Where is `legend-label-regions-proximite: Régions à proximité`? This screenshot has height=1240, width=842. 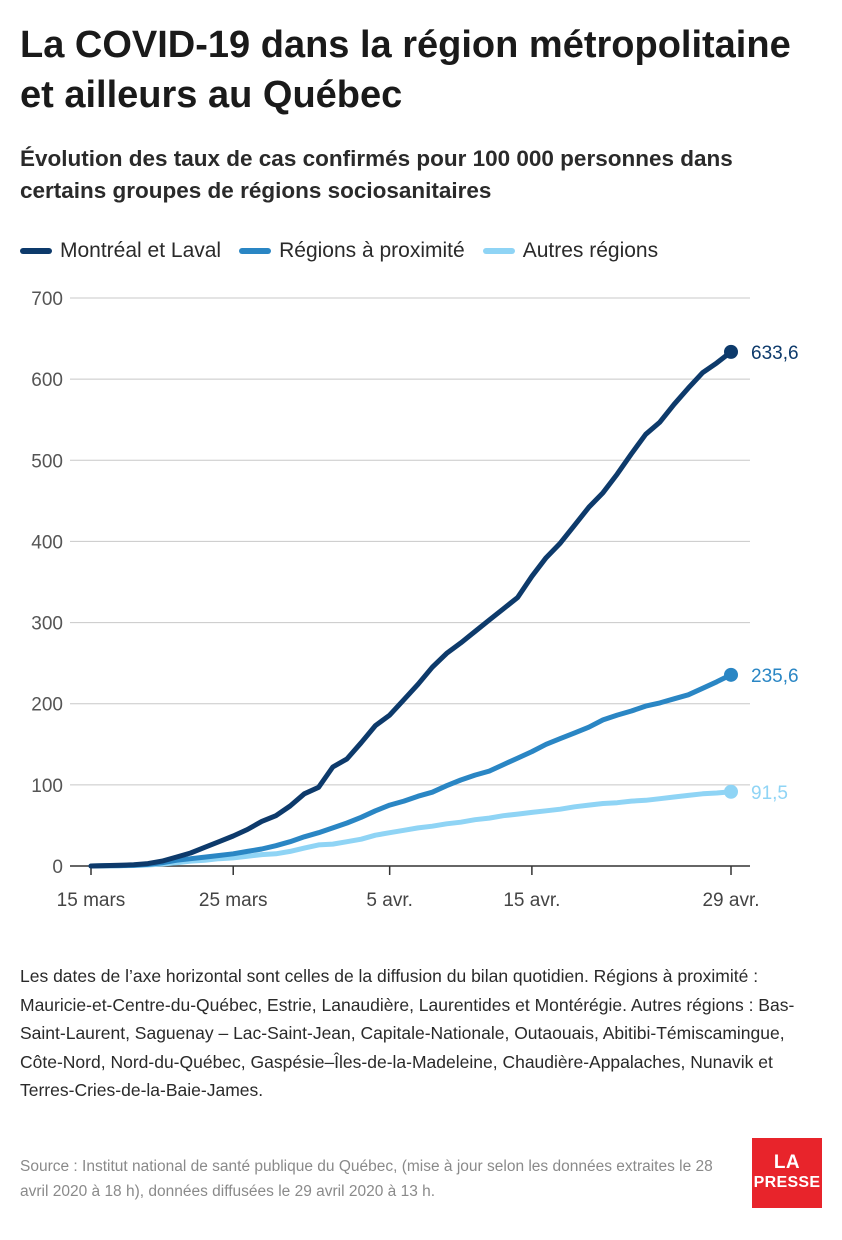 legend-label-regions-proximite: Régions à proximité is located at coordinates (372, 250).